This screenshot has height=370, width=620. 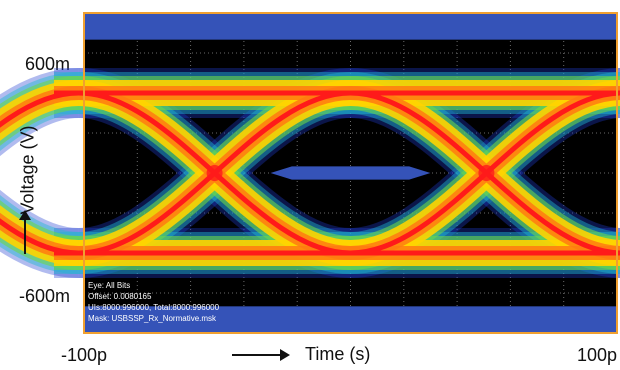 What do you see at coordinates (154, 307) in the screenshot?
I see `info-line: UIs:8000:996000, Total:8000:996000` at bounding box center [154, 307].